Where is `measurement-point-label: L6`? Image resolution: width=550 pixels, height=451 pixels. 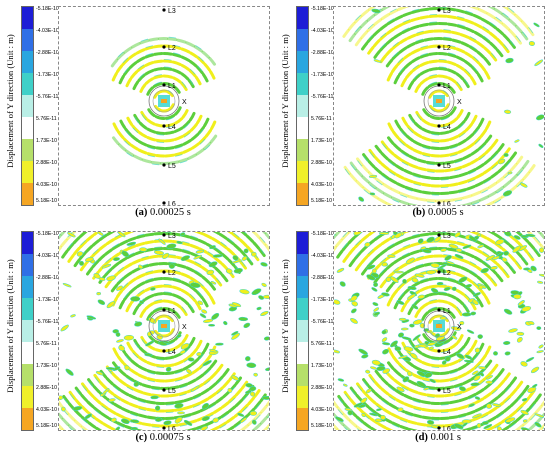
measurement-point-label: L6 is located at coordinates (172, 428).